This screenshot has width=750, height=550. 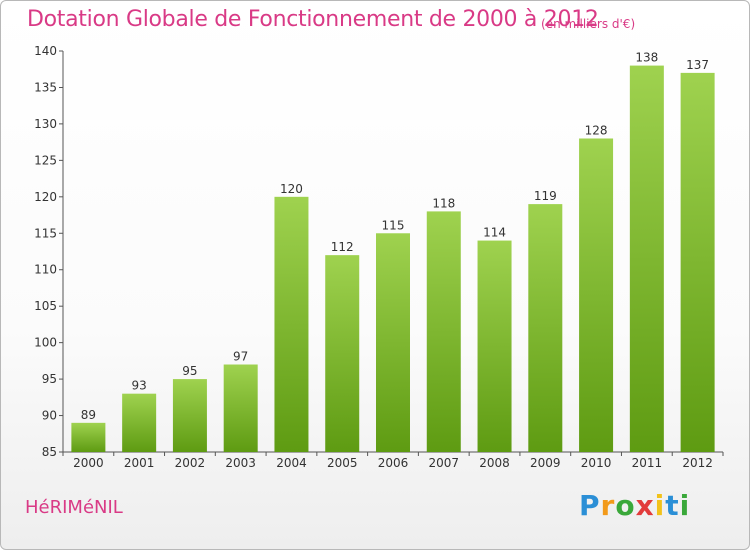 What do you see at coordinates (672, 505) in the screenshot?
I see `brand-letter: t` at bounding box center [672, 505].